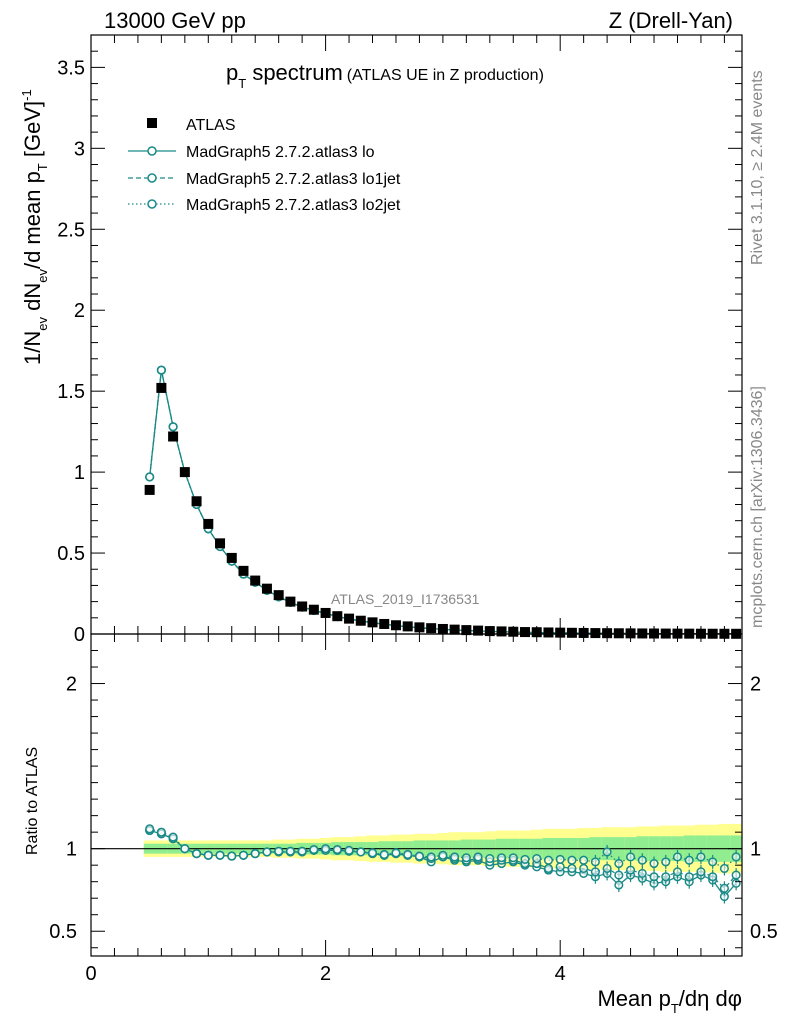 This screenshot has width=786, height=1024. Describe the element at coordinates (405, 599) in the screenshot. I see `analysis-id: ATLAS_2019_I1736531` at that location.